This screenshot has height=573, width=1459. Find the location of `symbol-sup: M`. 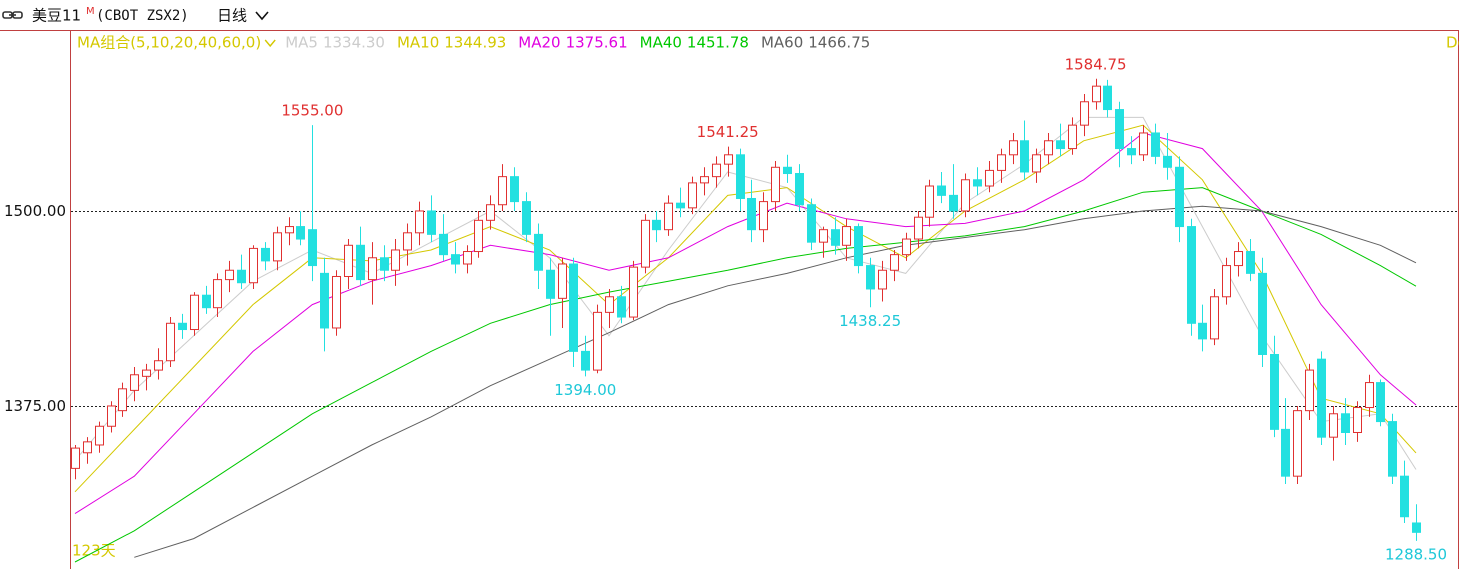

symbol-sup: M is located at coordinates (90, 11).